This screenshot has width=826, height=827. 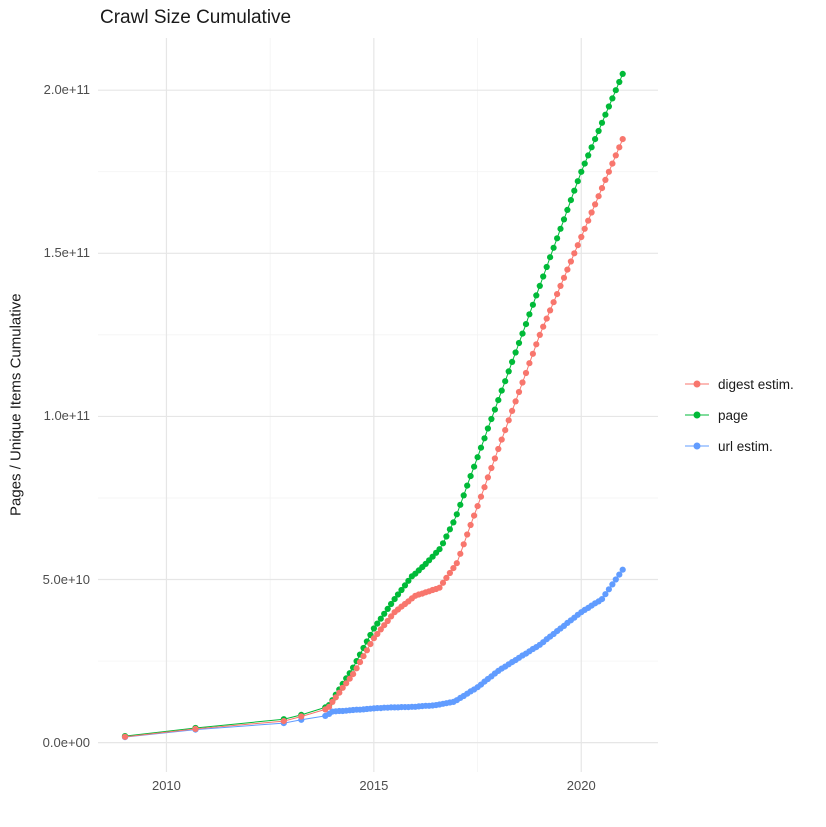 What do you see at coordinates (66, 579) in the screenshot?
I see `y-tick-label: 5.0e+10` at bounding box center [66, 579].